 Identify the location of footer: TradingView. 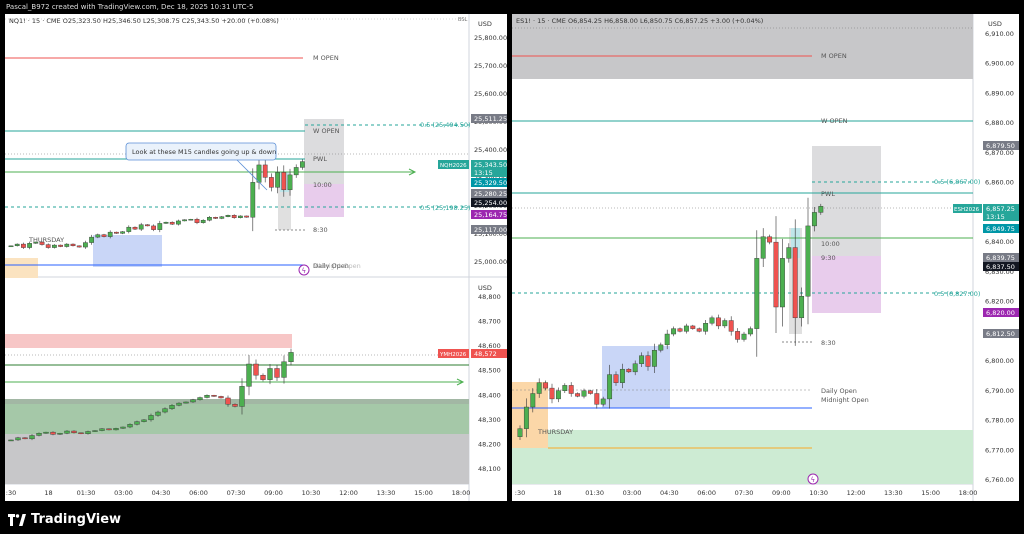
(512, 519).